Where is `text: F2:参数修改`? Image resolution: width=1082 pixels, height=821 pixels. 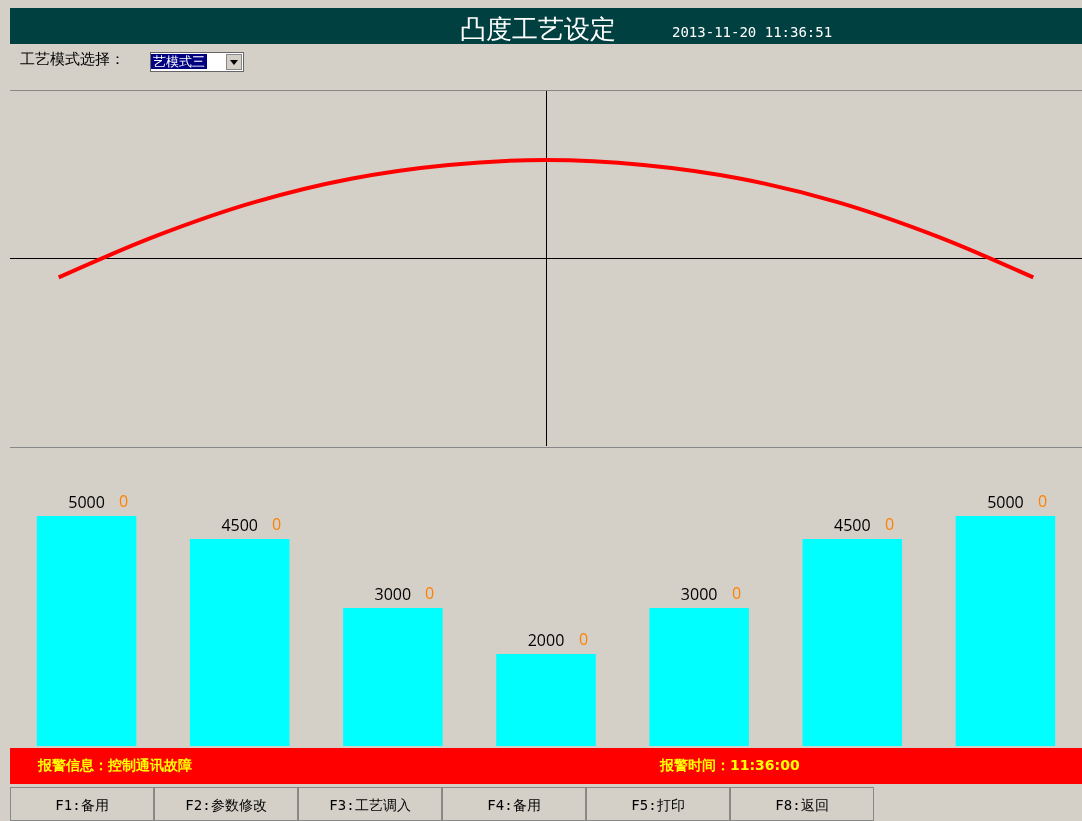 text: F2:参数修改 is located at coordinates (226, 804).